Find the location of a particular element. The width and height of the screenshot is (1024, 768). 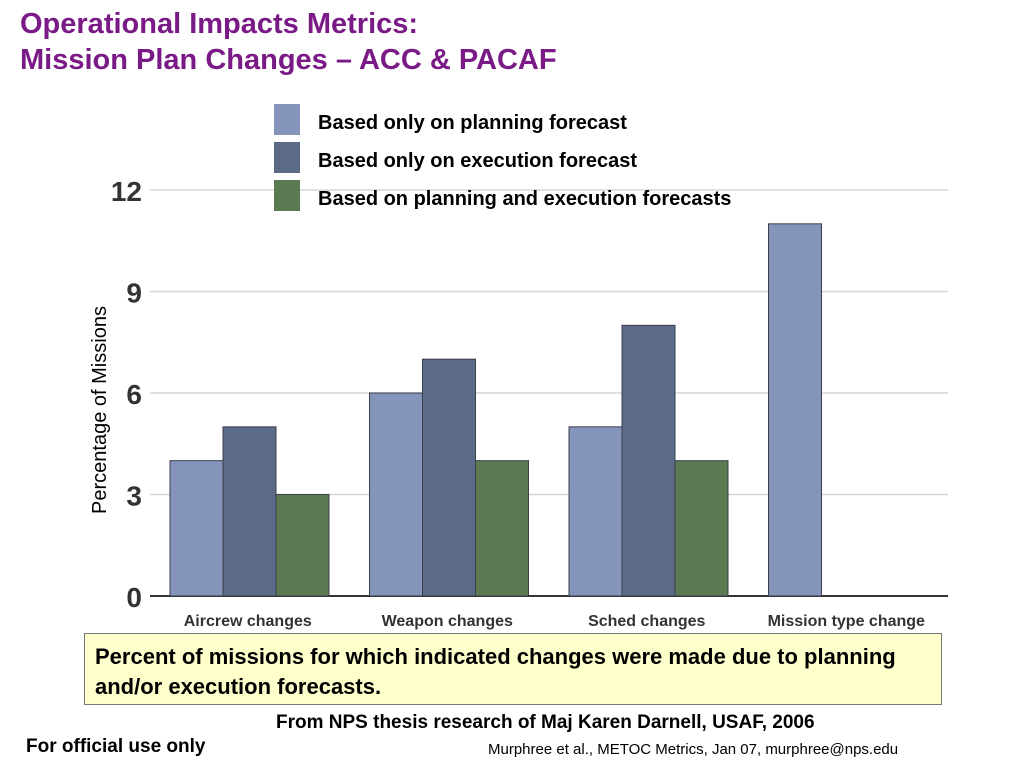

y-tick-label: 9 is located at coordinates (134, 293).